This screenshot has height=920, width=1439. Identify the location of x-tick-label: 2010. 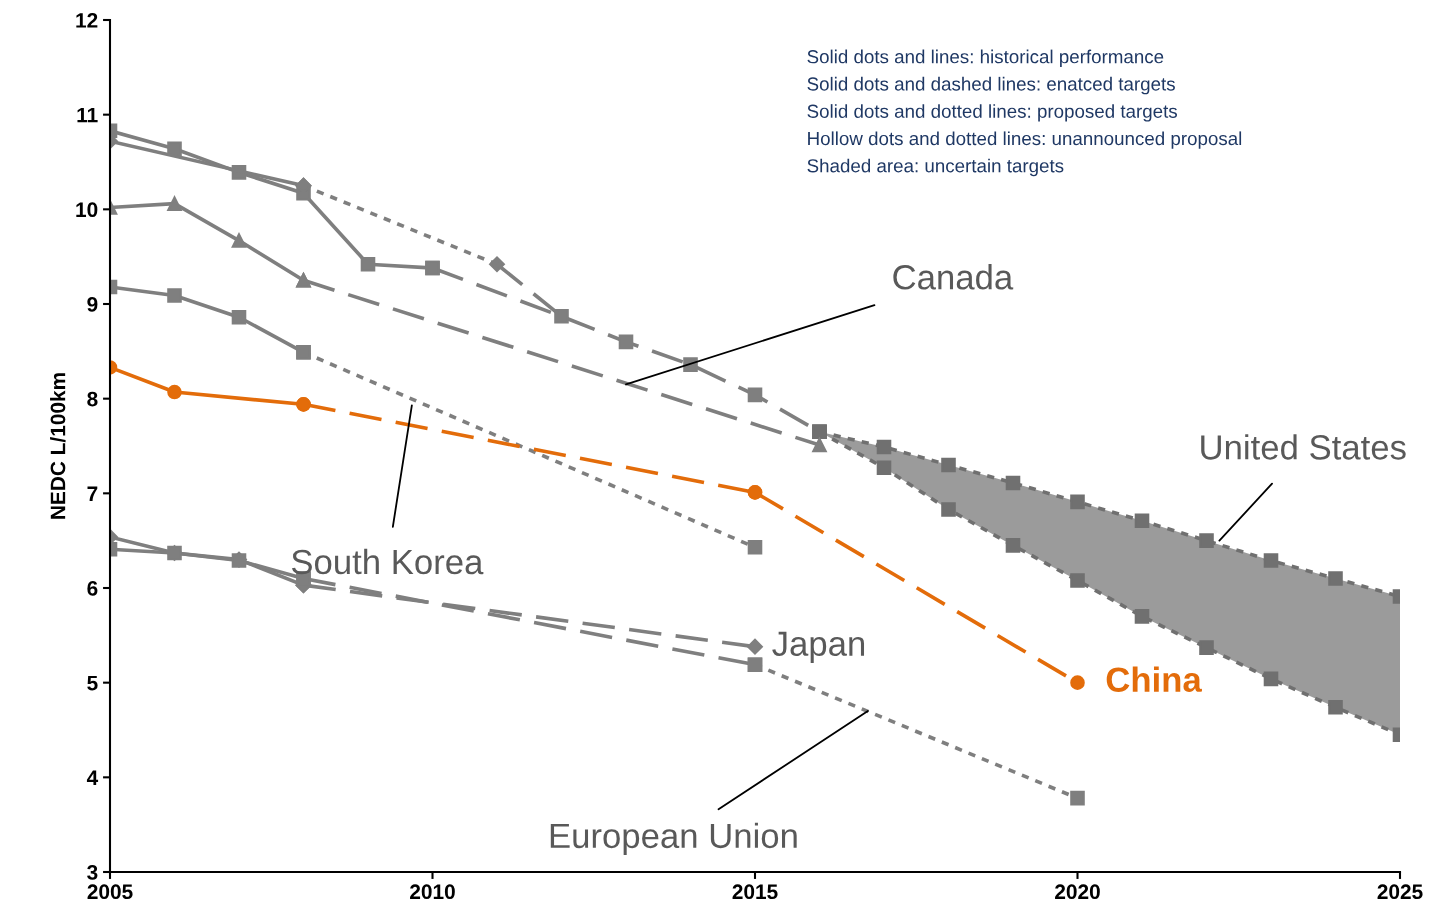
(432, 892).